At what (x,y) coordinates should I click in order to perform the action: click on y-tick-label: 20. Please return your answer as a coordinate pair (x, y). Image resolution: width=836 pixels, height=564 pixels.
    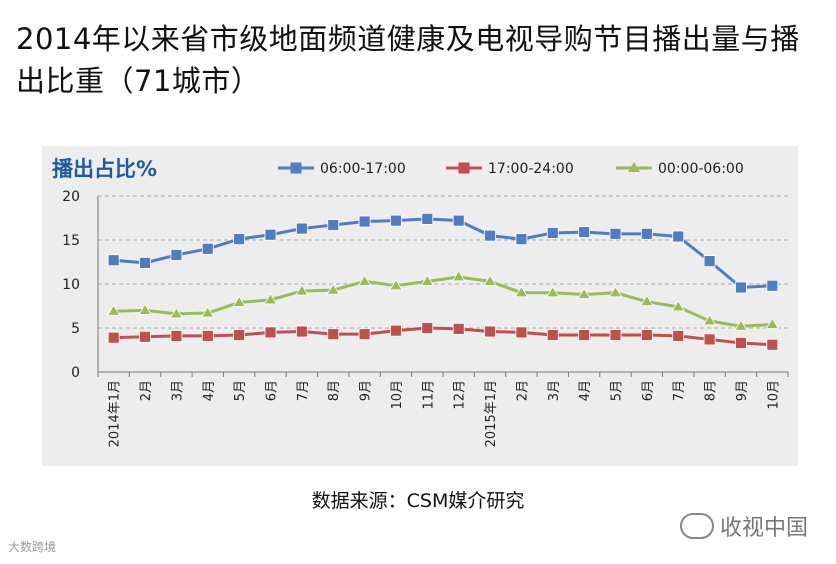
    Looking at the image, I should click on (71, 197).